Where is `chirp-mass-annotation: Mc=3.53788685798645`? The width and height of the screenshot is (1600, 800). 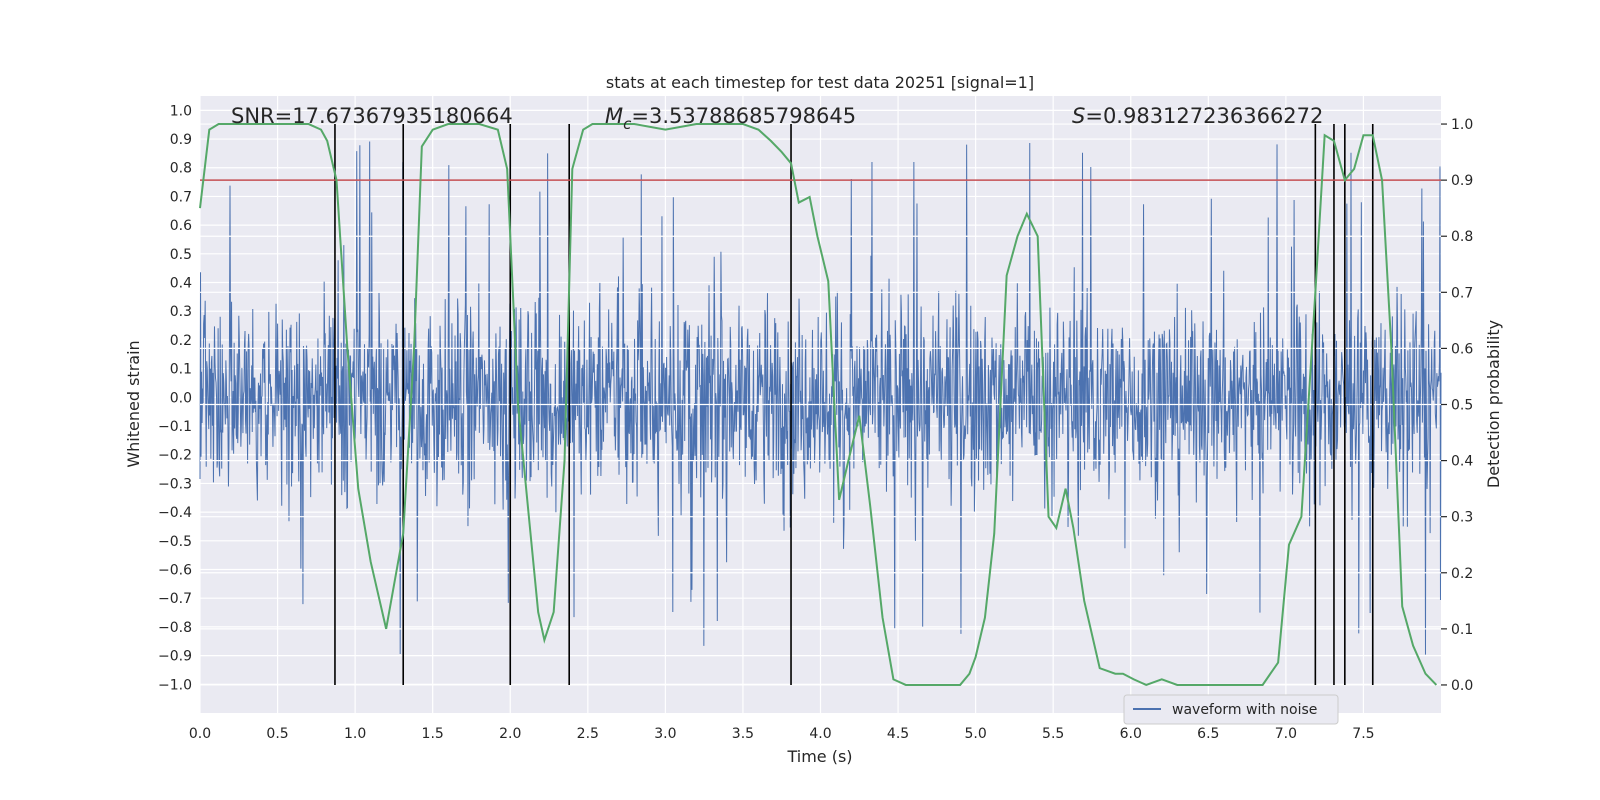 chirp-mass-annotation: Mc=3.53788685798645 is located at coordinates (730, 118).